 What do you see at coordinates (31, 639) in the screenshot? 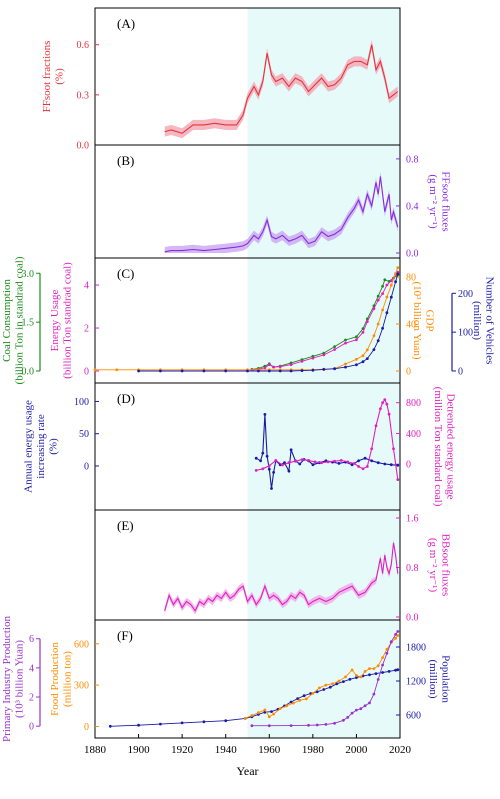
I see `y-axis-left-outer-tick-label: 6` at bounding box center [31, 639].